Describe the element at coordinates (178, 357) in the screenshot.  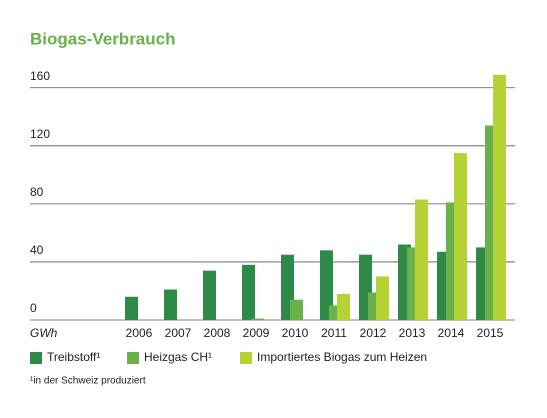
I see `legend-label: Heizgas CH¹` at that location.